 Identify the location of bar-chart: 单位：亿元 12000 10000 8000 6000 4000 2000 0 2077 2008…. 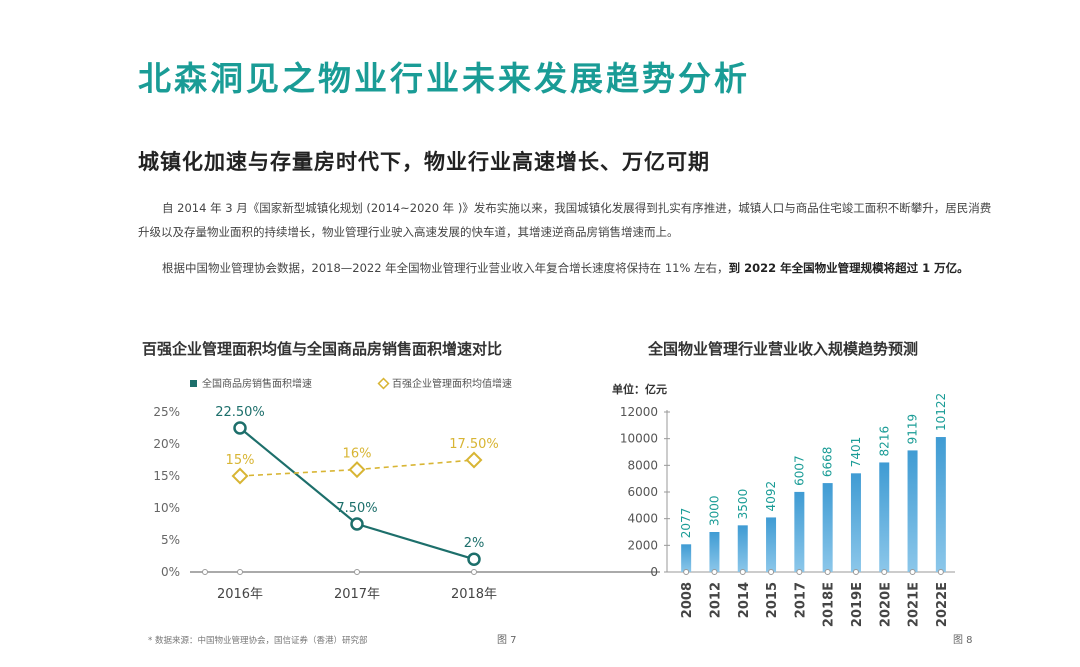
(783, 504).